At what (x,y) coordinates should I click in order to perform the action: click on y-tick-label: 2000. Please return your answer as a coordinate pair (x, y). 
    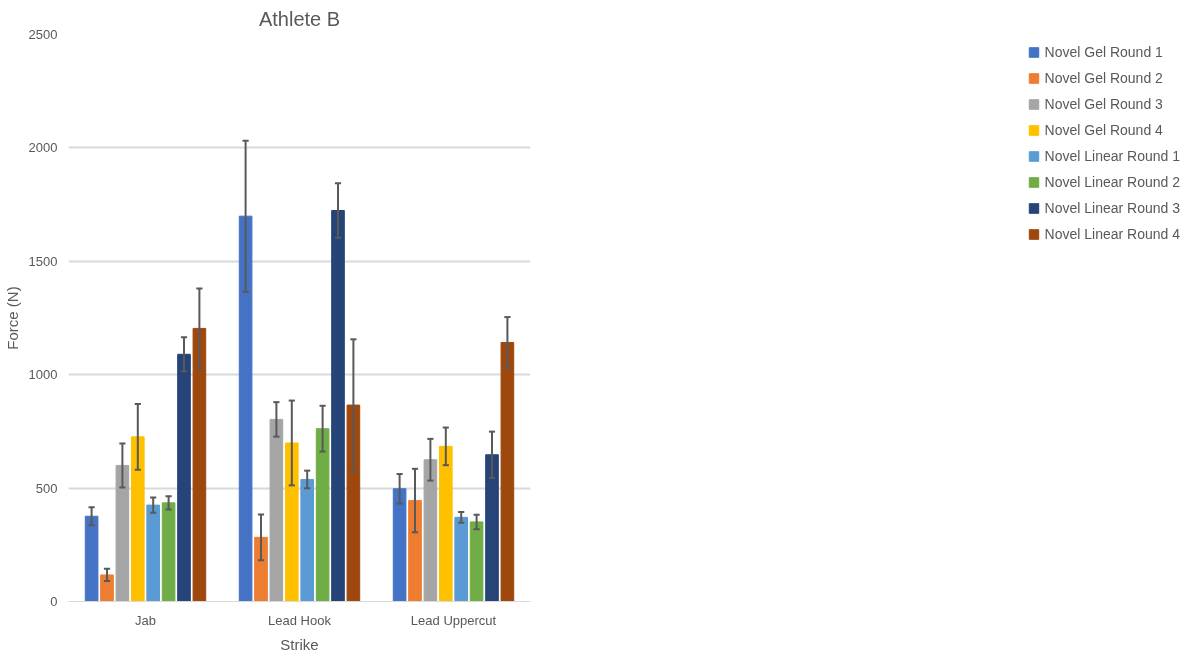
    Looking at the image, I should click on (43, 148).